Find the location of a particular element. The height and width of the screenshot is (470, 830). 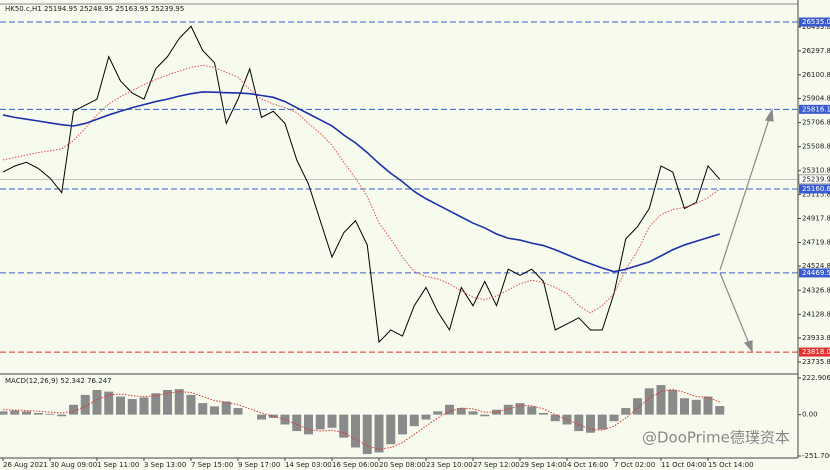

y-tick-label: -251.706 is located at coordinates (816, 456).